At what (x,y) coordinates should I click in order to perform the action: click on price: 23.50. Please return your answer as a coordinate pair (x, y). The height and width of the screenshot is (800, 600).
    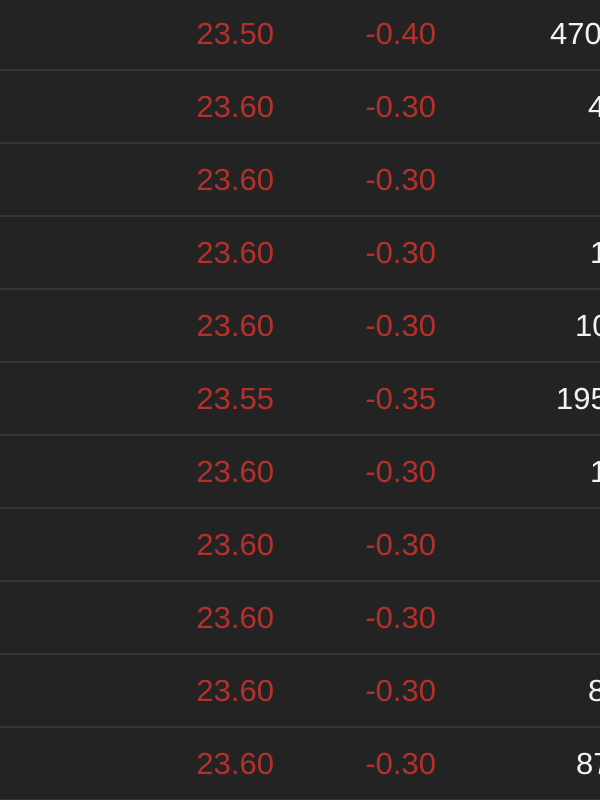
    Looking at the image, I should click on (235, 33).